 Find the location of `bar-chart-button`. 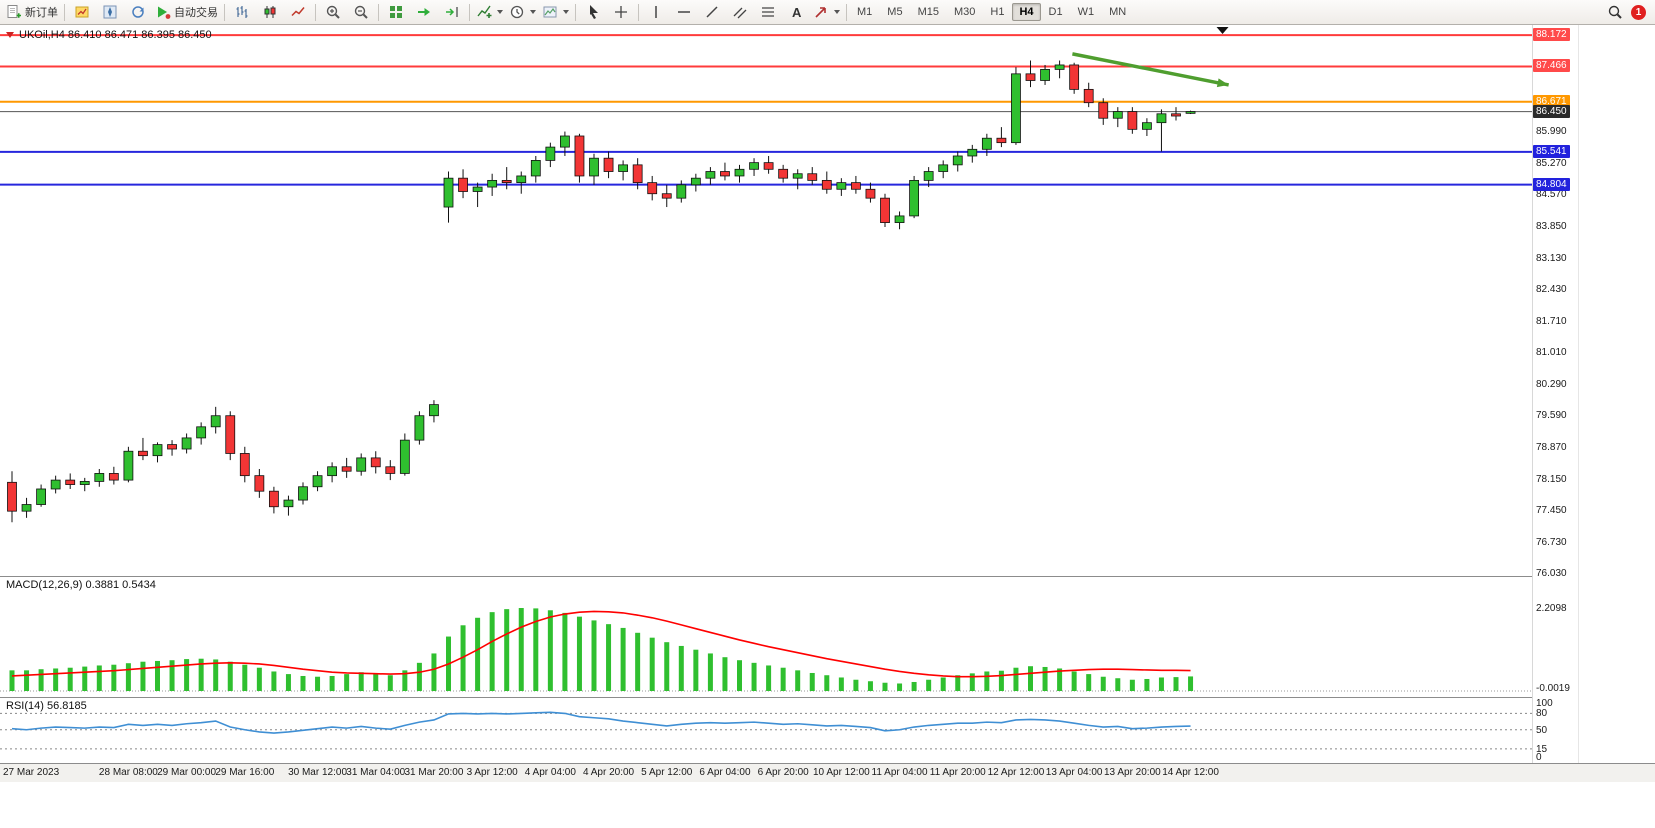

bar-chart-button is located at coordinates (242, 12).